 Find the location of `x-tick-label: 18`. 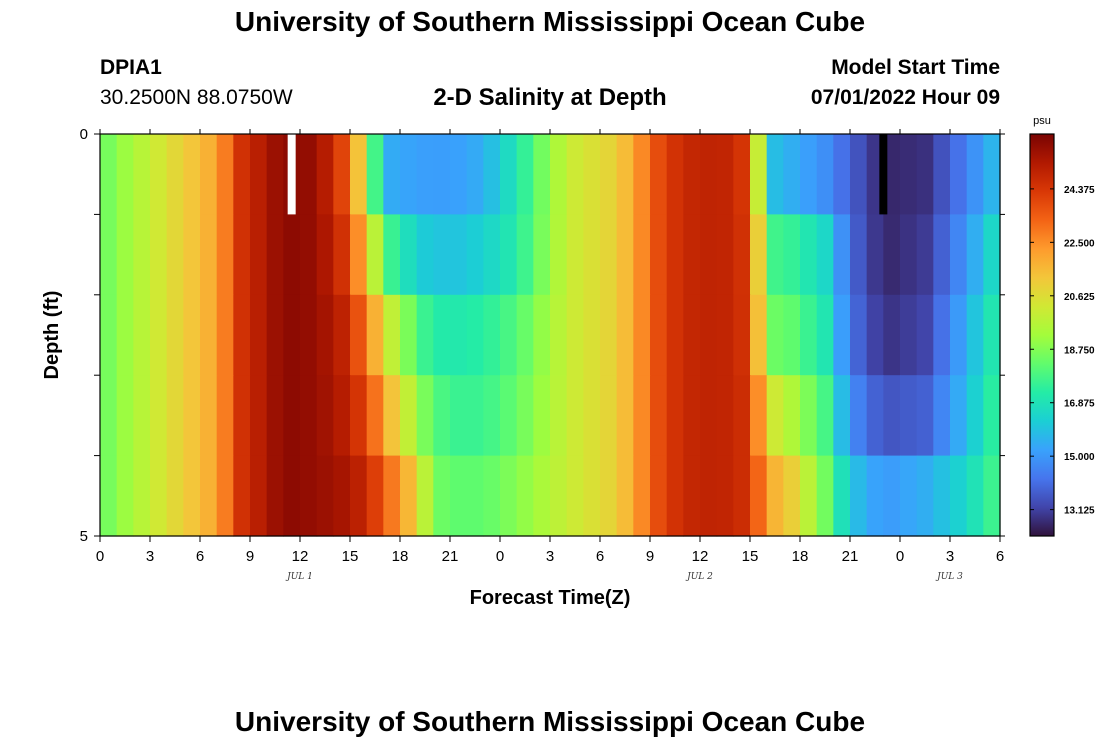

x-tick-label: 18 is located at coordinates (800, 556).